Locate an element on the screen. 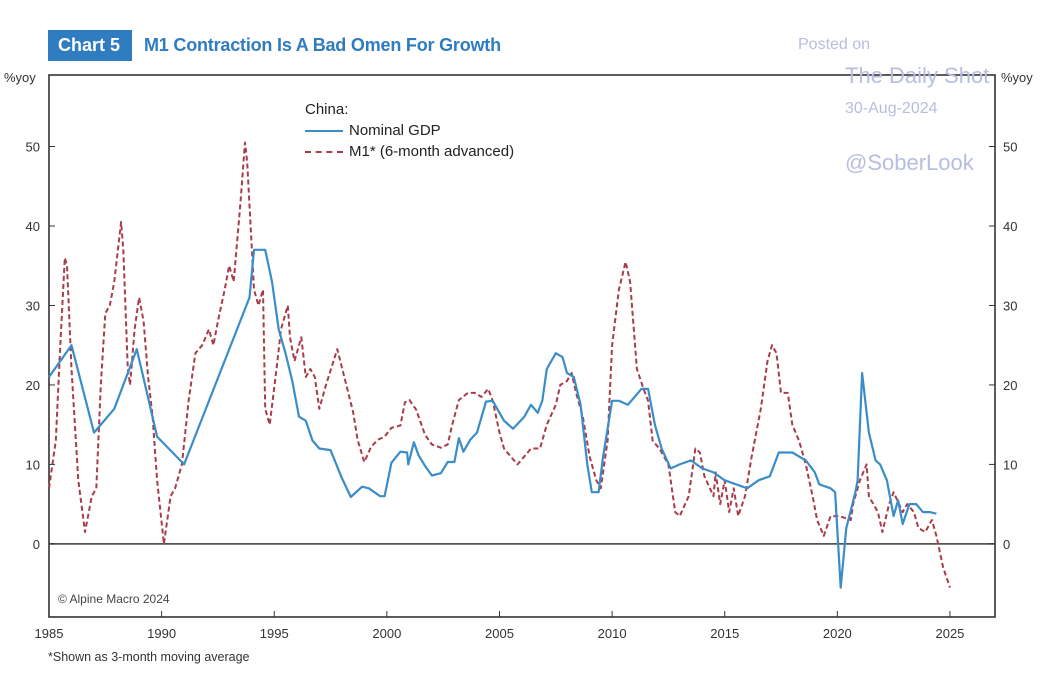  chart-number-badge: Chart 5 is located at coordinates (90, 45).